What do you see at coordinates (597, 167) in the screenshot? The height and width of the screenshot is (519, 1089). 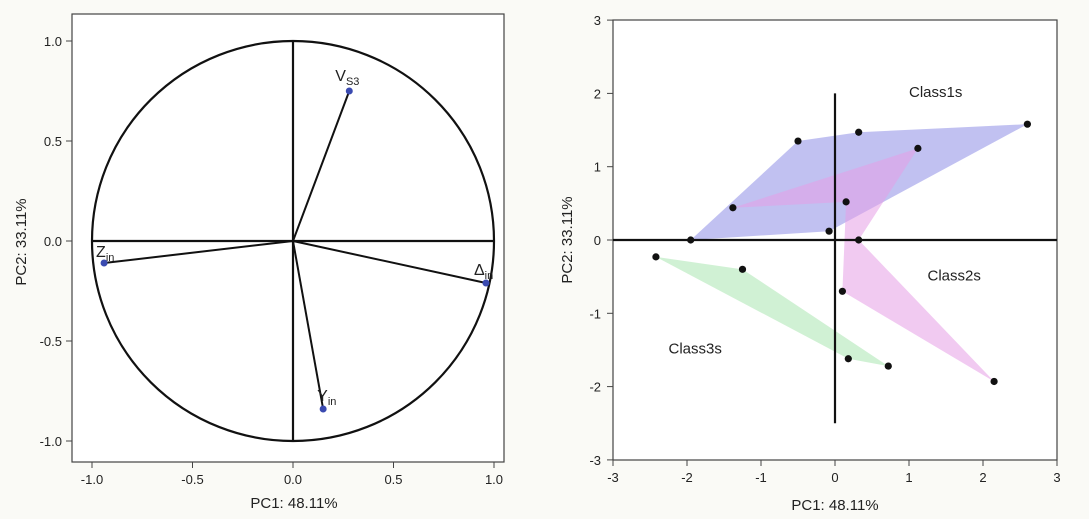 I see `y-tick-label: 1` at bounding box center [597, 167].